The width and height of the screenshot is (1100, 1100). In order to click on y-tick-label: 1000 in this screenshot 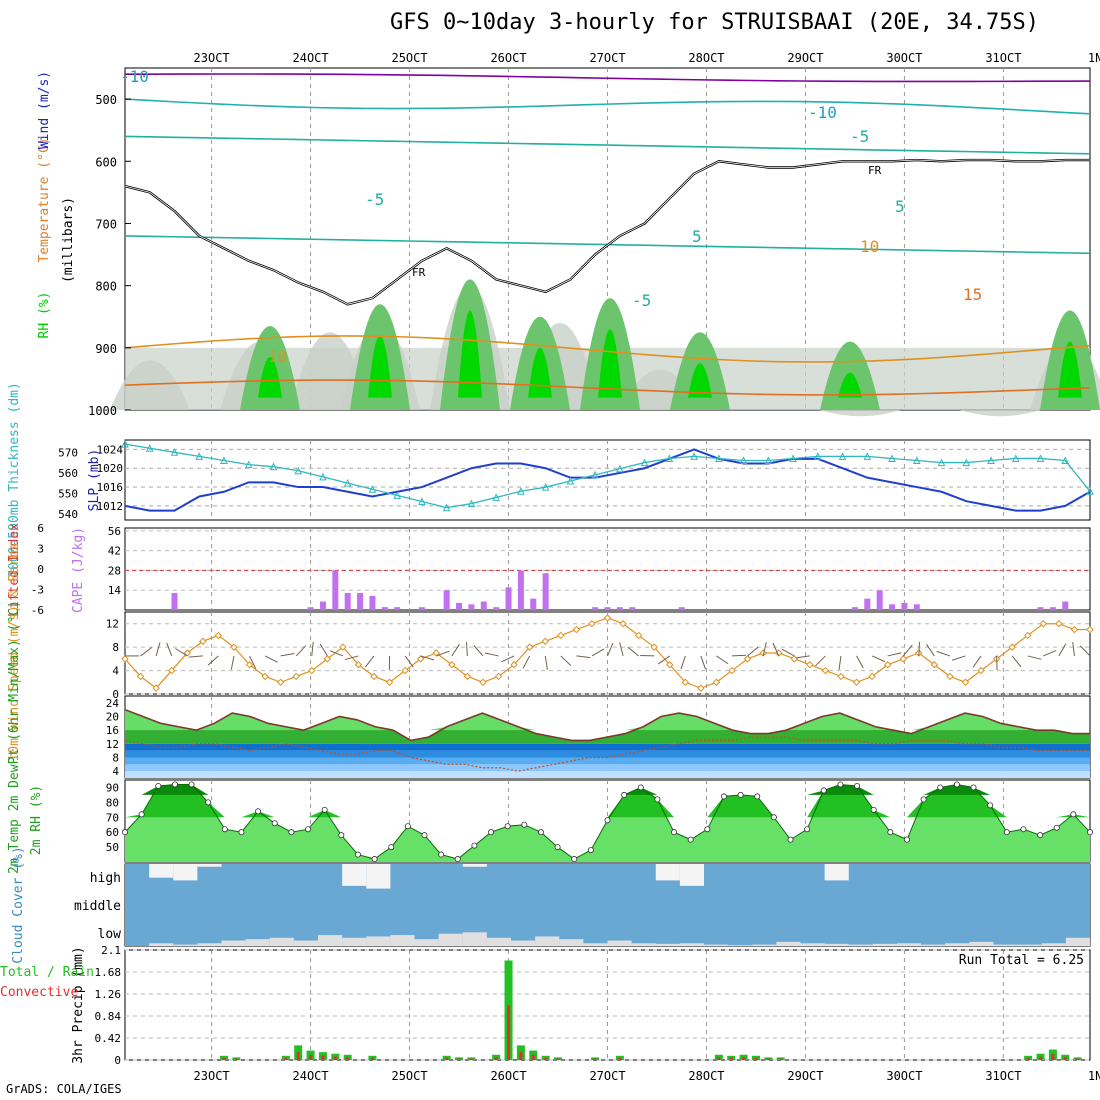, I will do `click(102, 411)`.